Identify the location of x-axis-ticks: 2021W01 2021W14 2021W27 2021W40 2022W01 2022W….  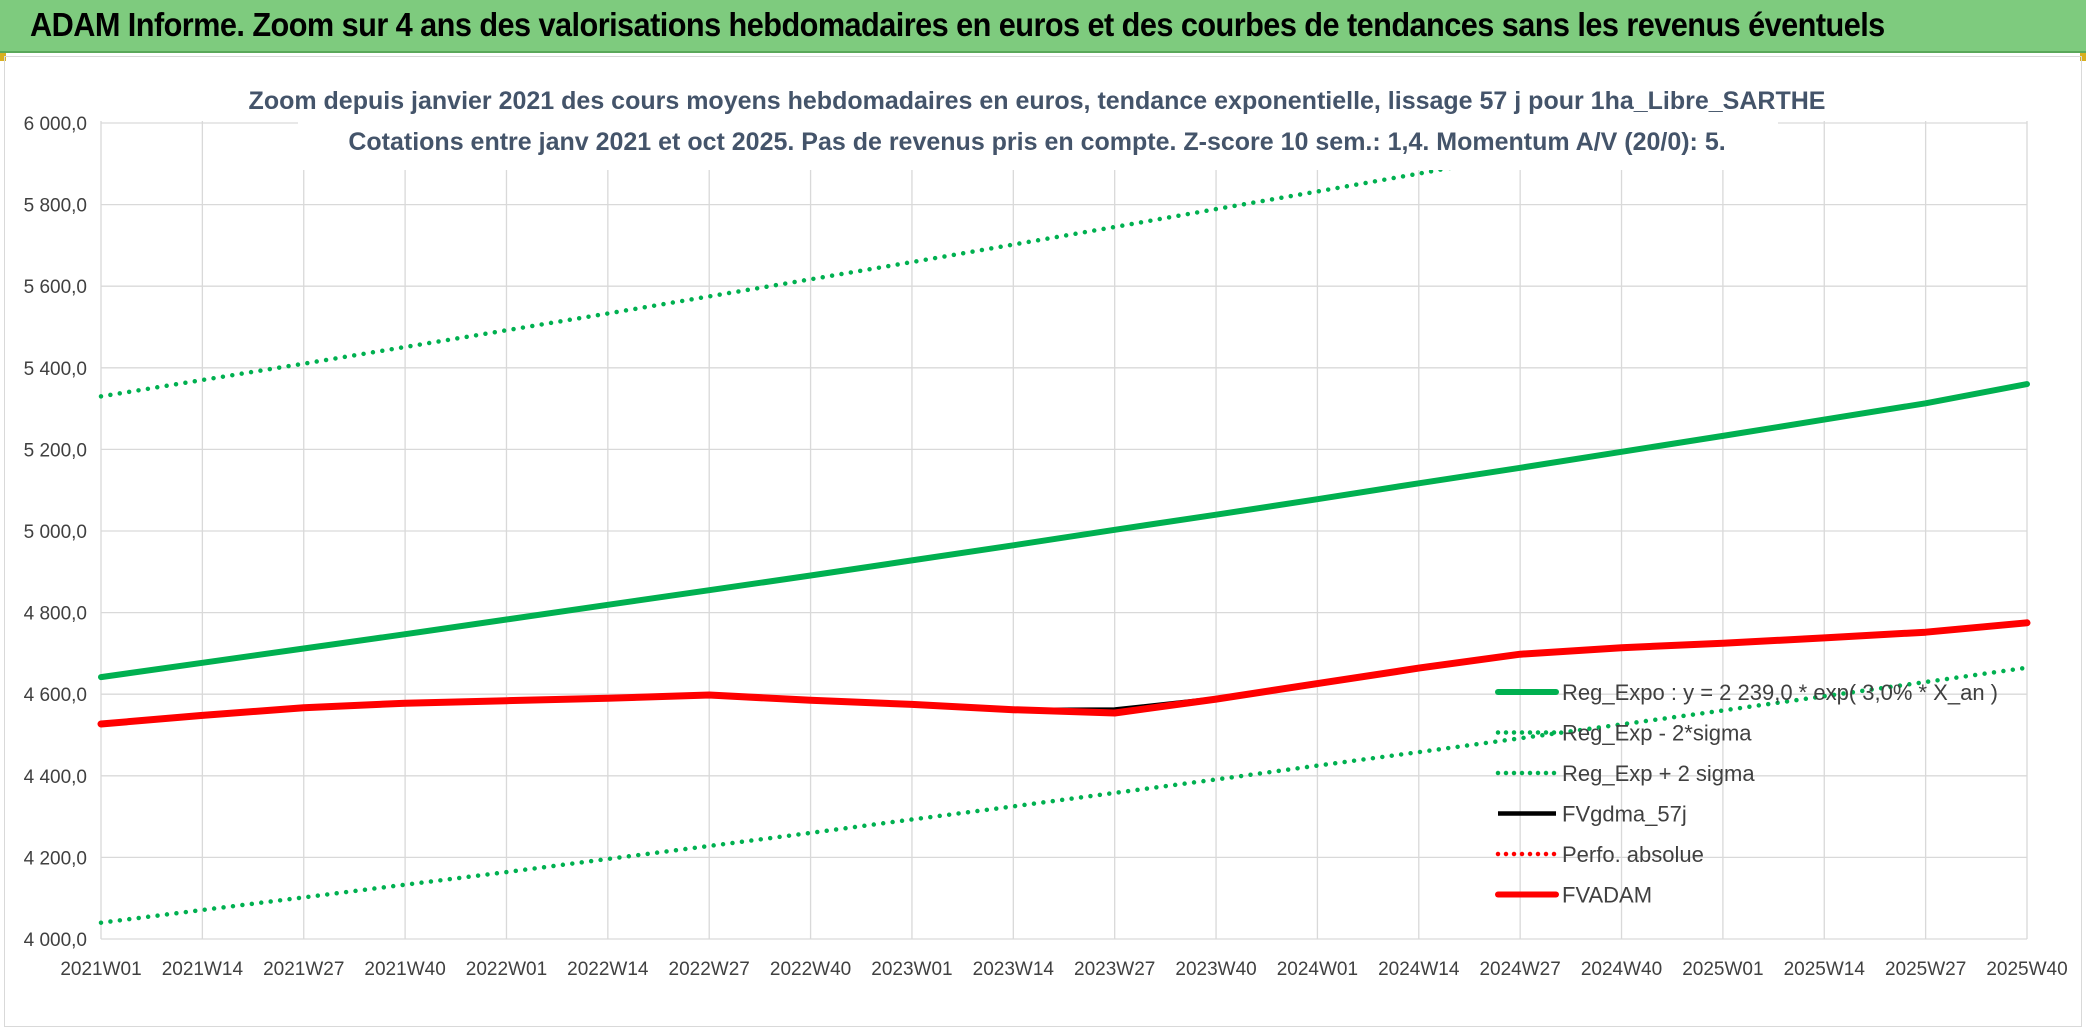
(1063, 969).